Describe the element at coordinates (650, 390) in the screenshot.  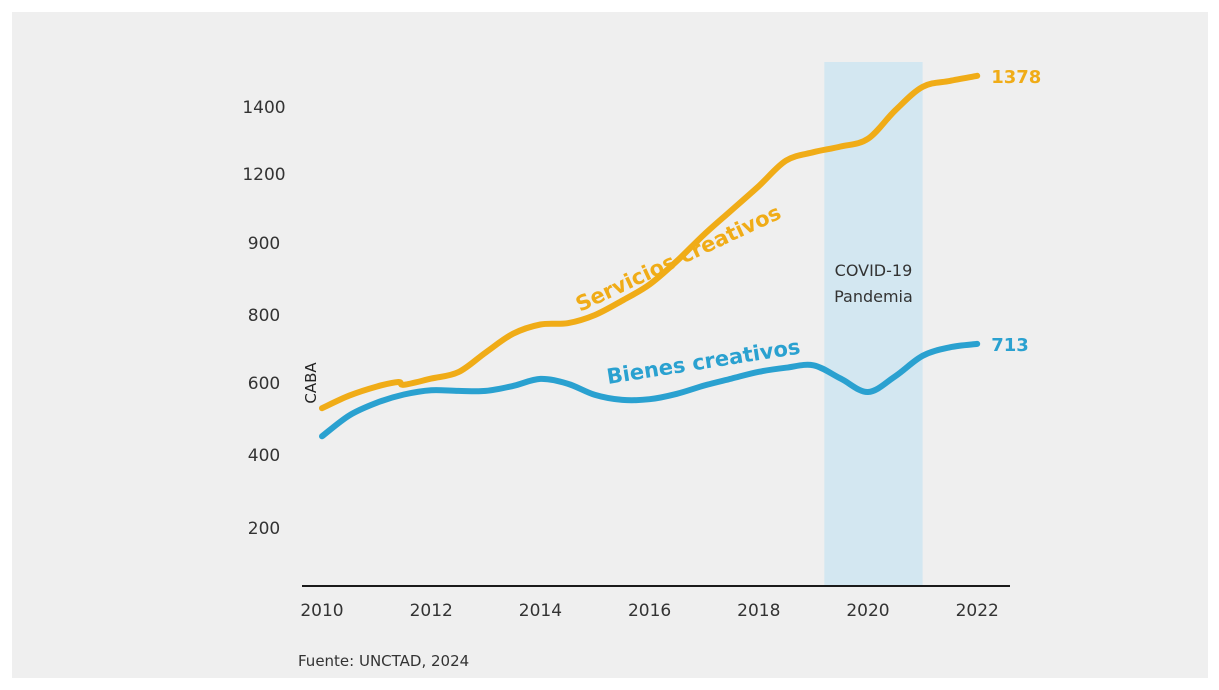
I see `series-line-bienes-creativos` at that location.